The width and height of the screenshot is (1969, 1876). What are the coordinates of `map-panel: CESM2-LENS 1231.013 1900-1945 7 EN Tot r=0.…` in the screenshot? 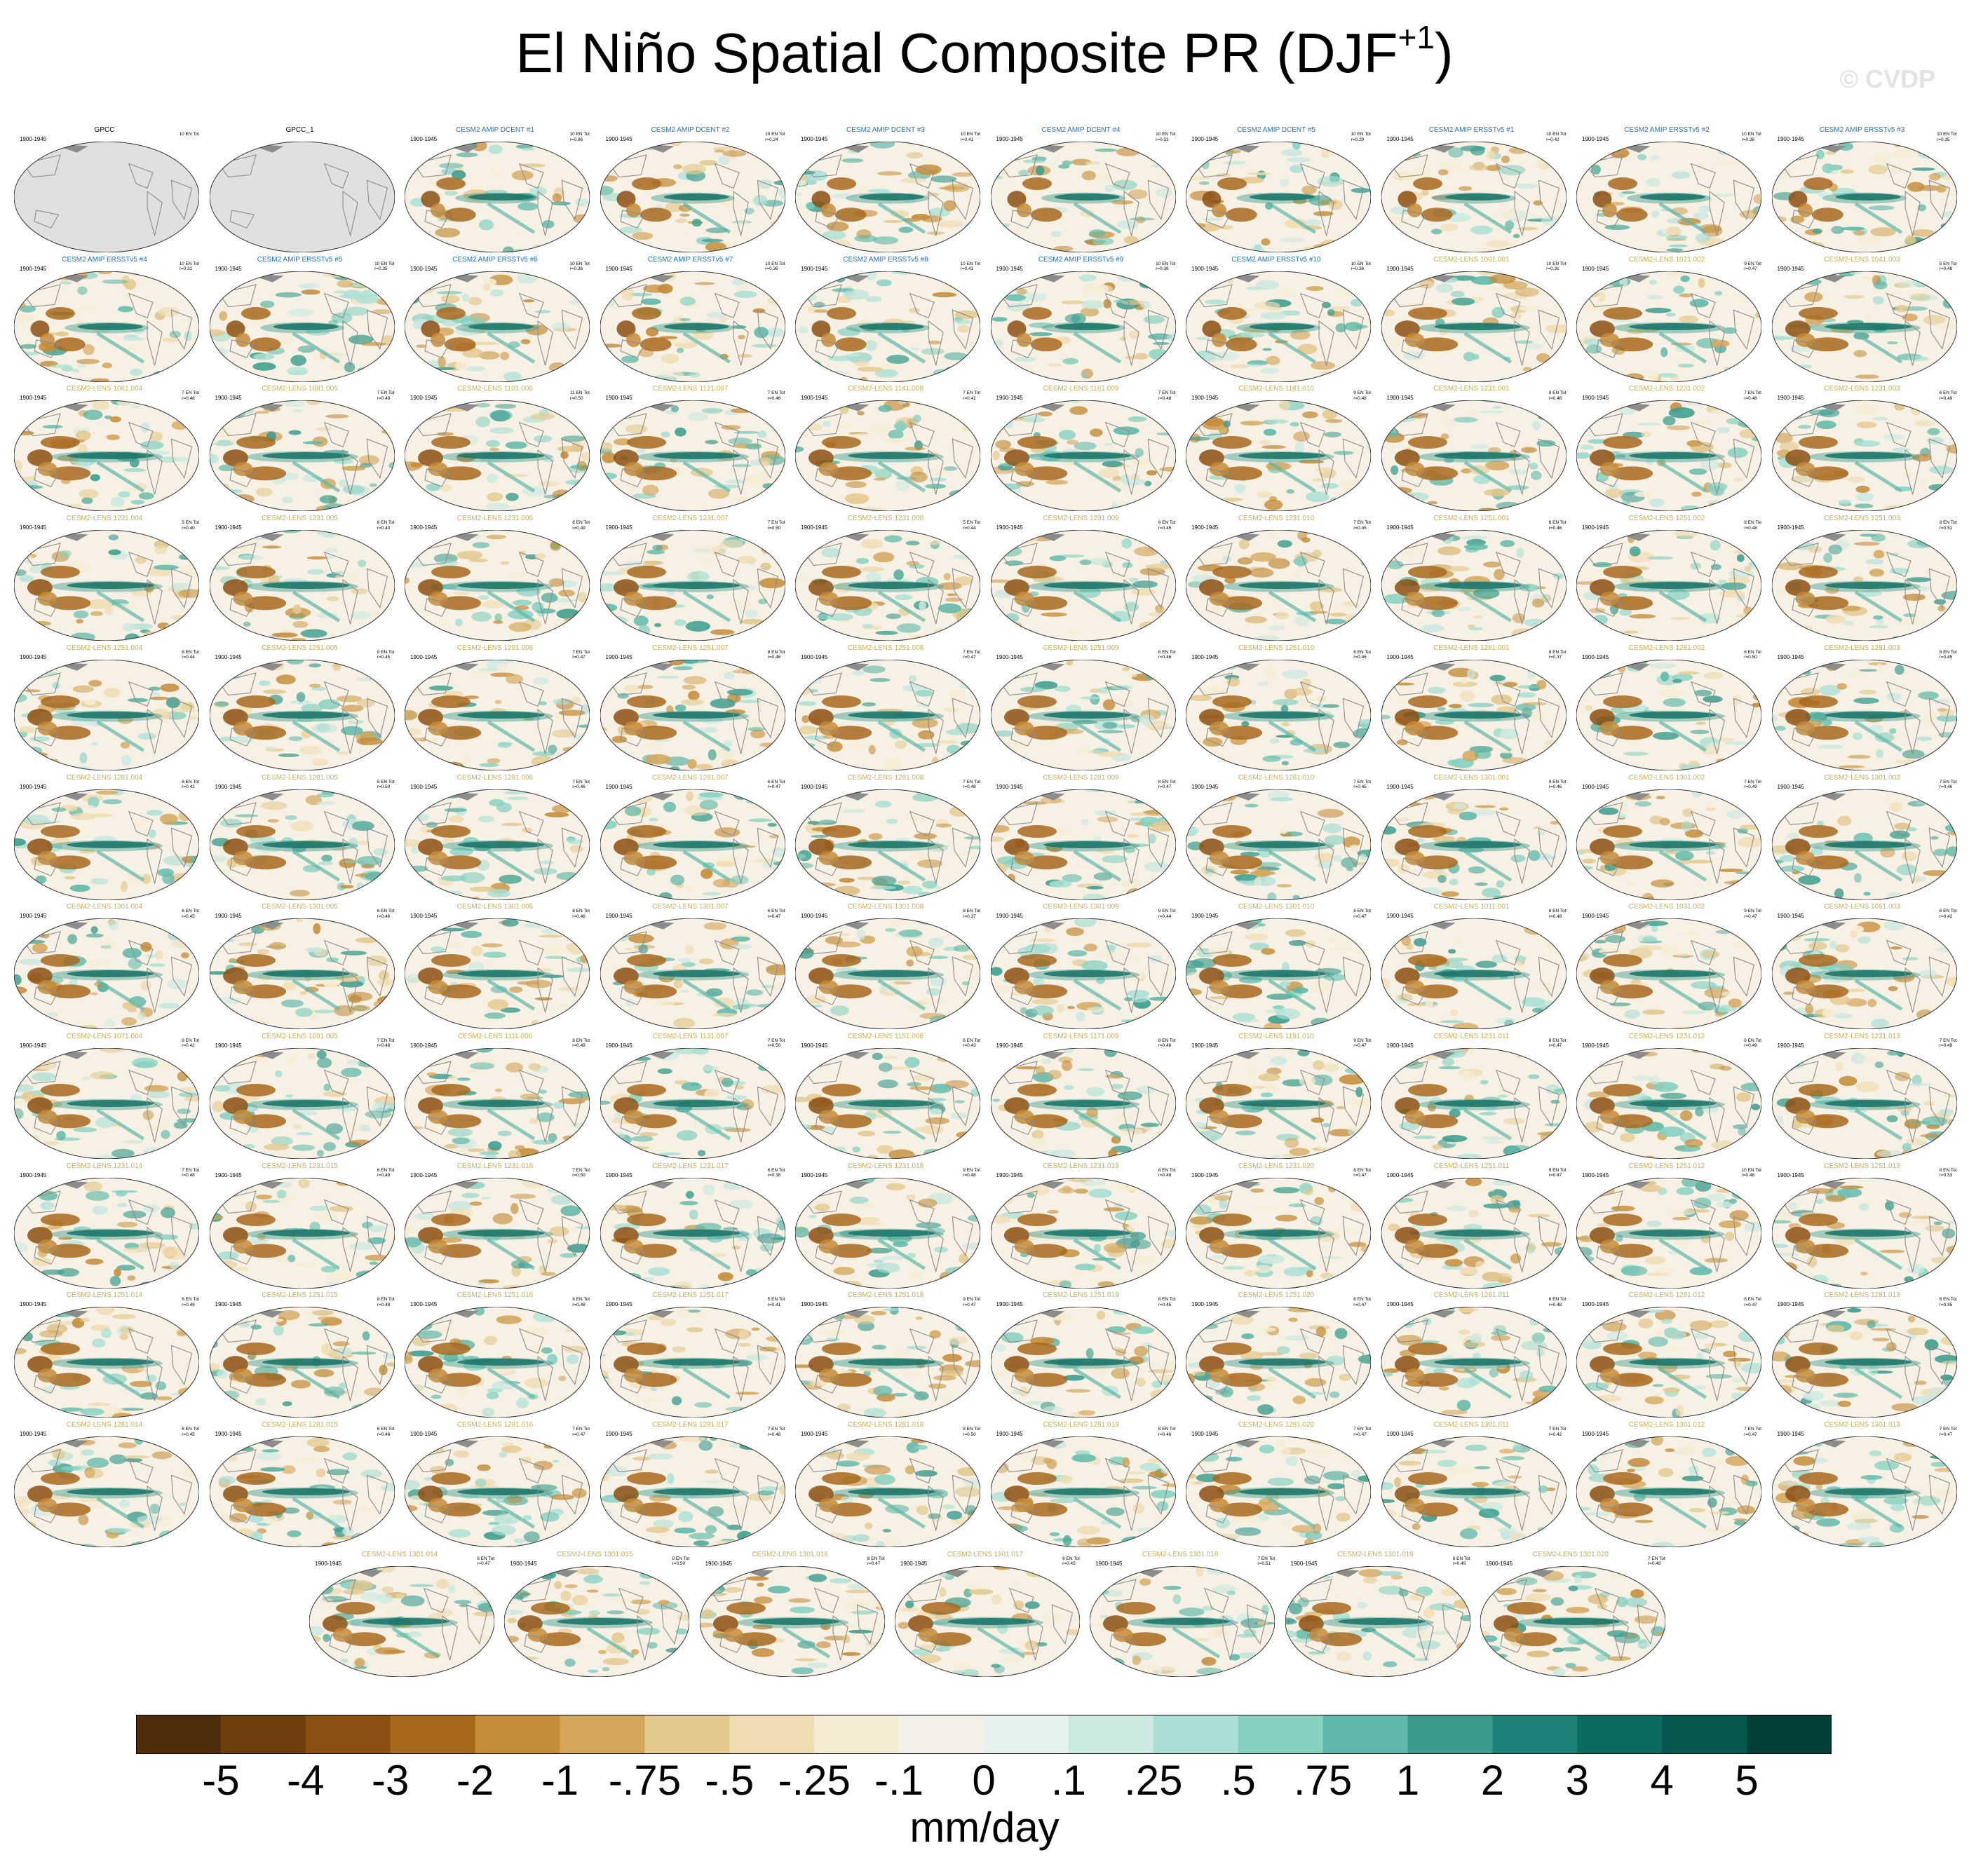 It's located at (1862, 1098).